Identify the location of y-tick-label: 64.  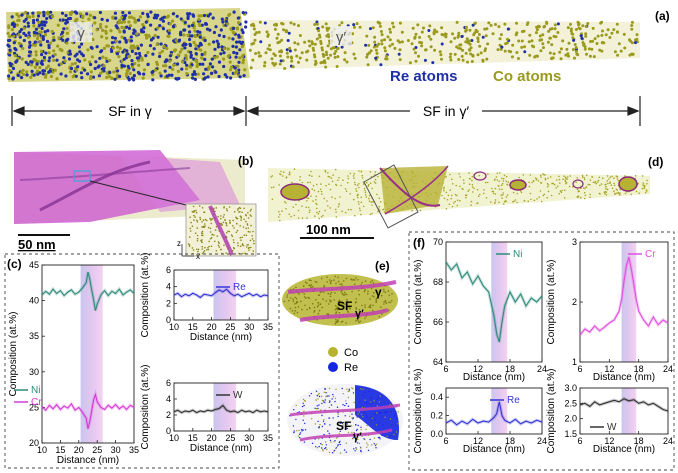
(438, 362).